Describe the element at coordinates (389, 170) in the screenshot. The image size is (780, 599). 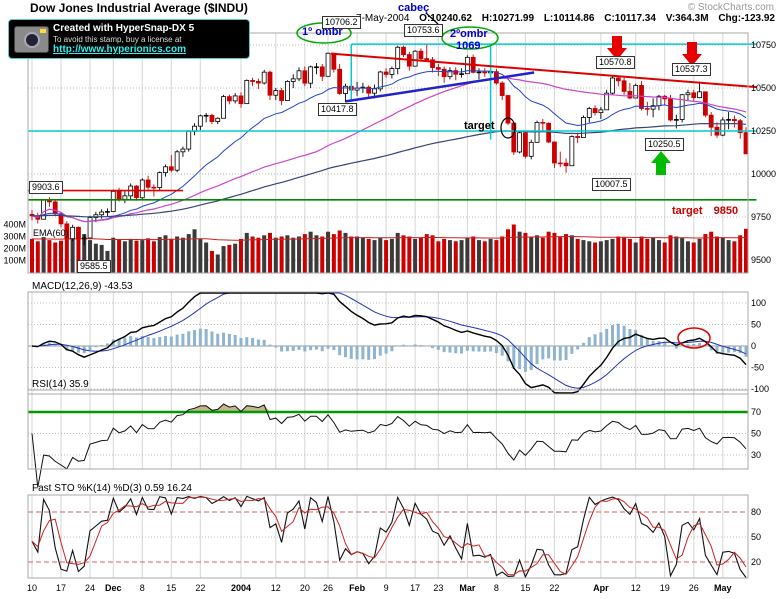
I see `long-ema-line` at that location.